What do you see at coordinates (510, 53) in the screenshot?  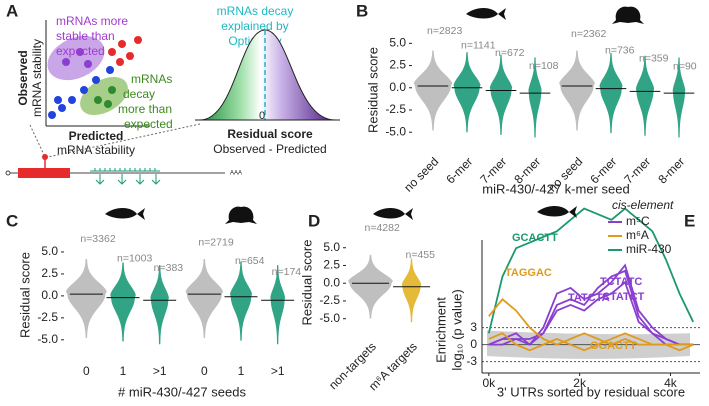 I see `count-label: n=672` at bounding box center [510, 53].